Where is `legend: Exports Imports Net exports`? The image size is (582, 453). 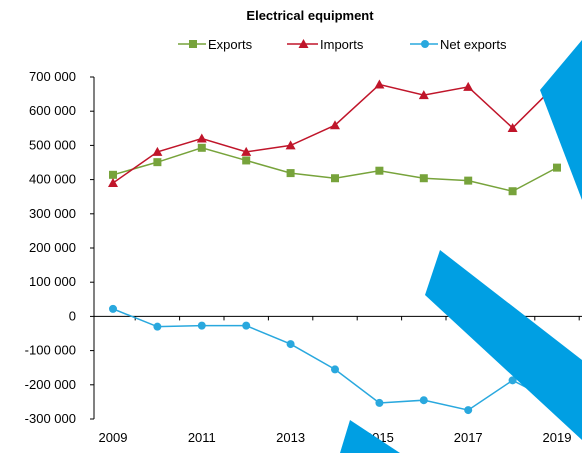 legend: Exports Imports Net exports is located at coordinates (342, 44).